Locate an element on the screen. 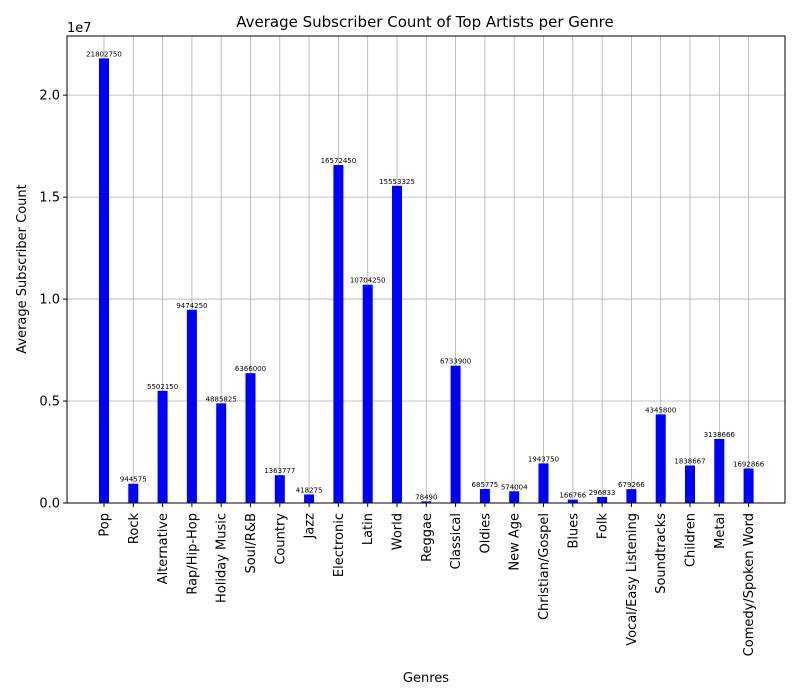  x-tick-label: Folk is located at coordinates (603, 526).